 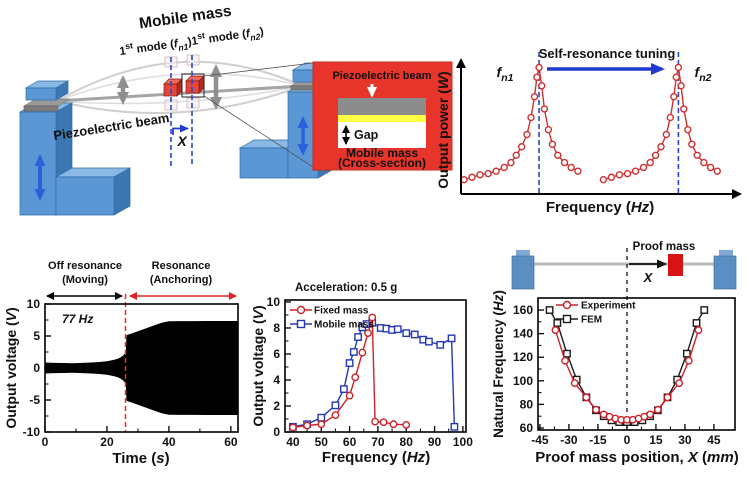 What do you see at coordinates (34, 400) in the screenshot?
I see `tick-label: -5` at bounding box center [34, 400].